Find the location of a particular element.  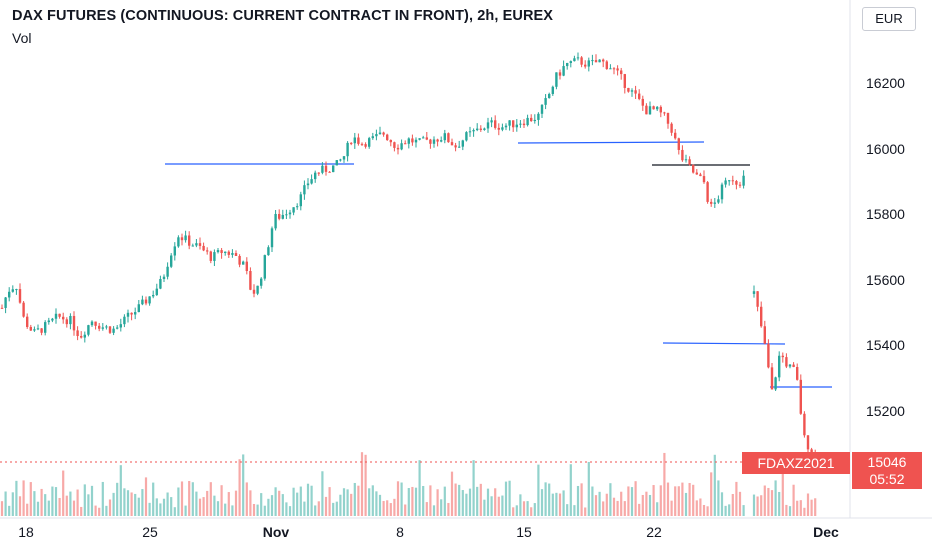

time-tick-label: Dec is located at coordinates (826, 532).